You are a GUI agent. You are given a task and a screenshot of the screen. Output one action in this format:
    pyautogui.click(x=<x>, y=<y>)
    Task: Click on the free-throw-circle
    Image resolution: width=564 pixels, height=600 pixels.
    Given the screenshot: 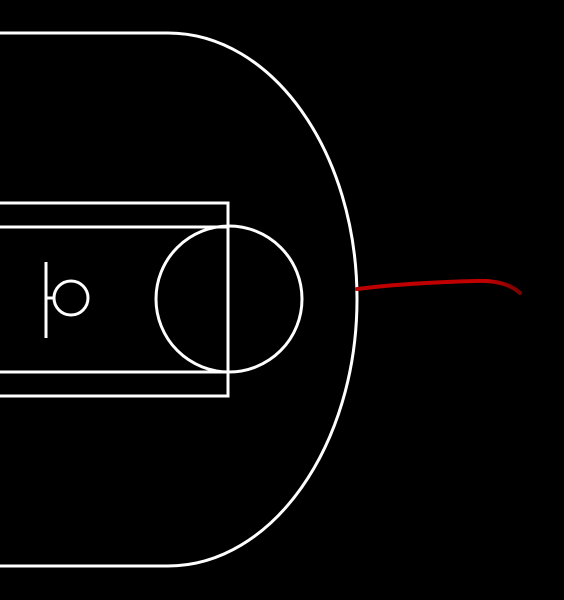 What is the action you would take?
    pyautogui.click(x=229, y=299)
    